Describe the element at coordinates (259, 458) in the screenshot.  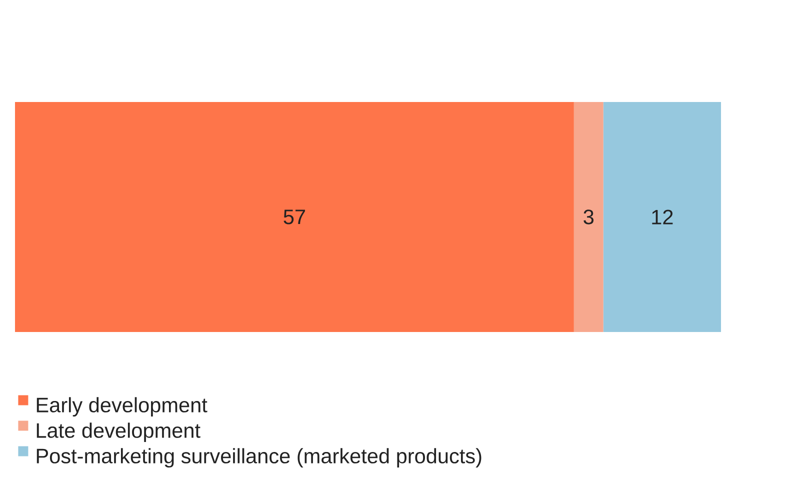
I see `legend-label: Post-marketing surveillance (marketed products)` at that location.